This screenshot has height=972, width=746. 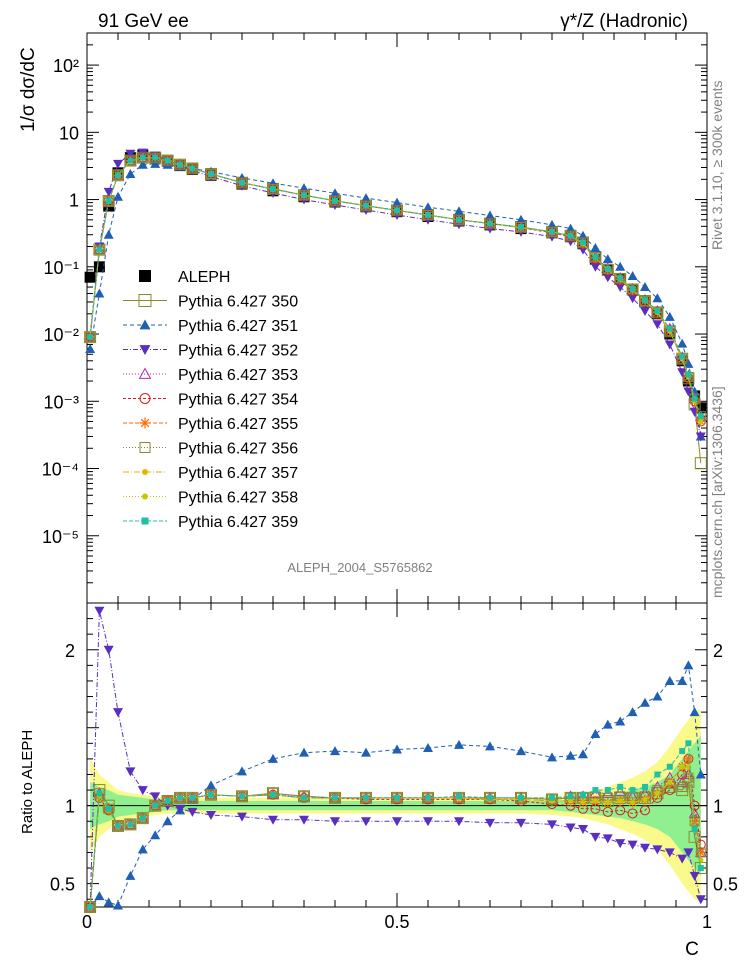 I want to click on x-tick-label: 0.5, so click(x=396, y=922).